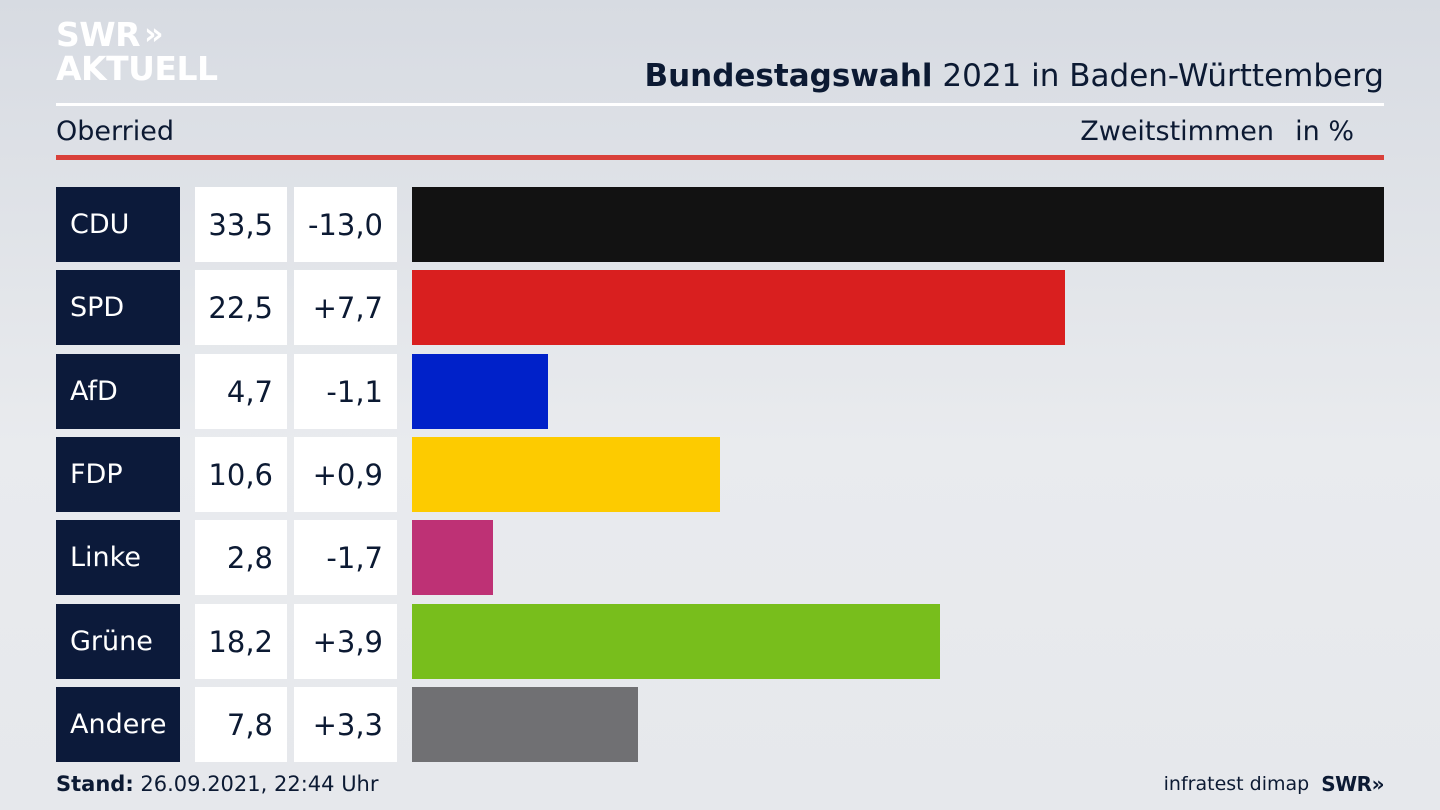 Image resolution: width=1440 pixels, height=810 pixels. I want to click on result-row-linke: Linke 2,8 -1,7, so click(720, 557).